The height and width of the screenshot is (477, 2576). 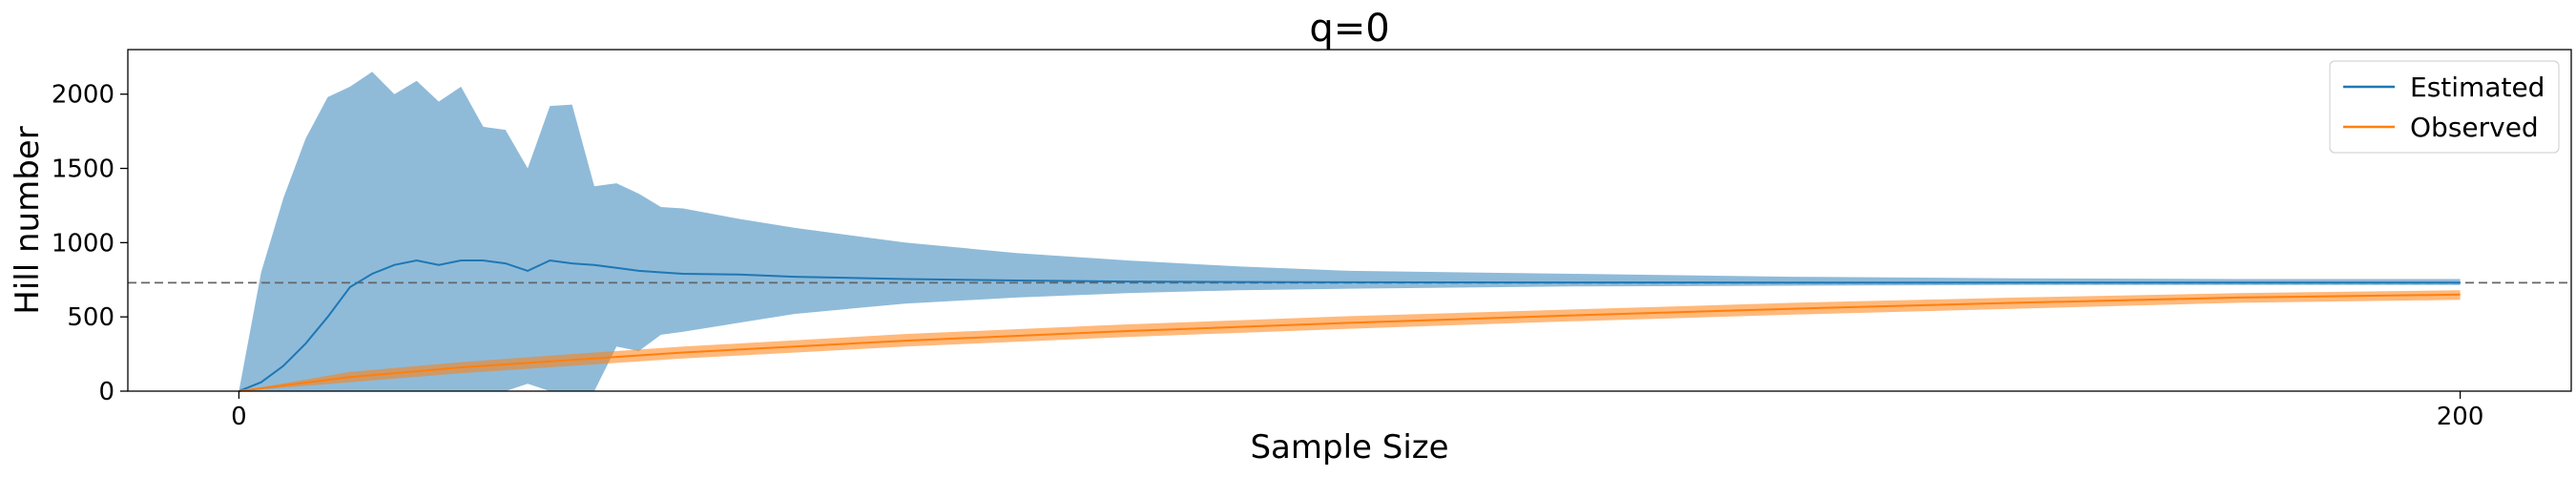 I want to click on legend-label-estimated: Estimated, so click(x=2477, y=87).